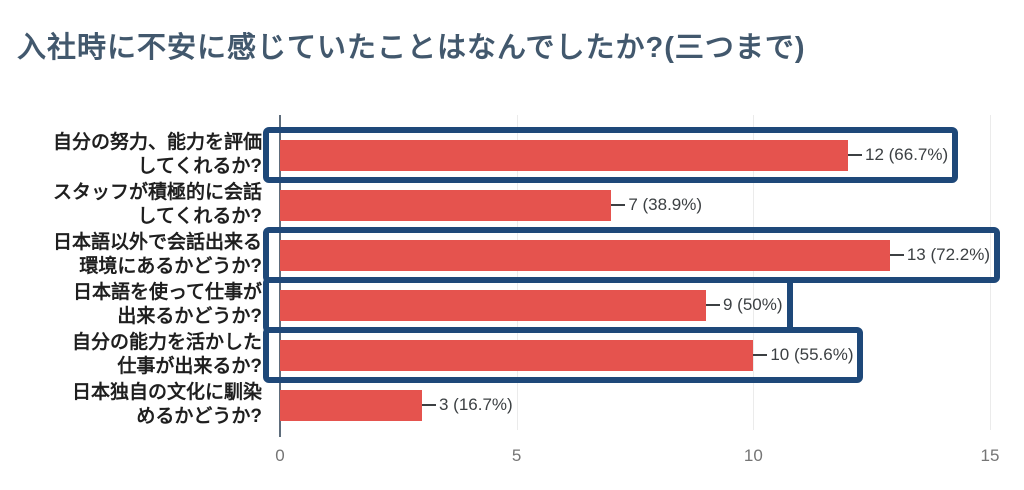 The height and width of the screenshot is (490, 1024). I want to click on chart-row: 日本語を使って仕事が出来るかどうか? 9 (50%), so click(531, 305).